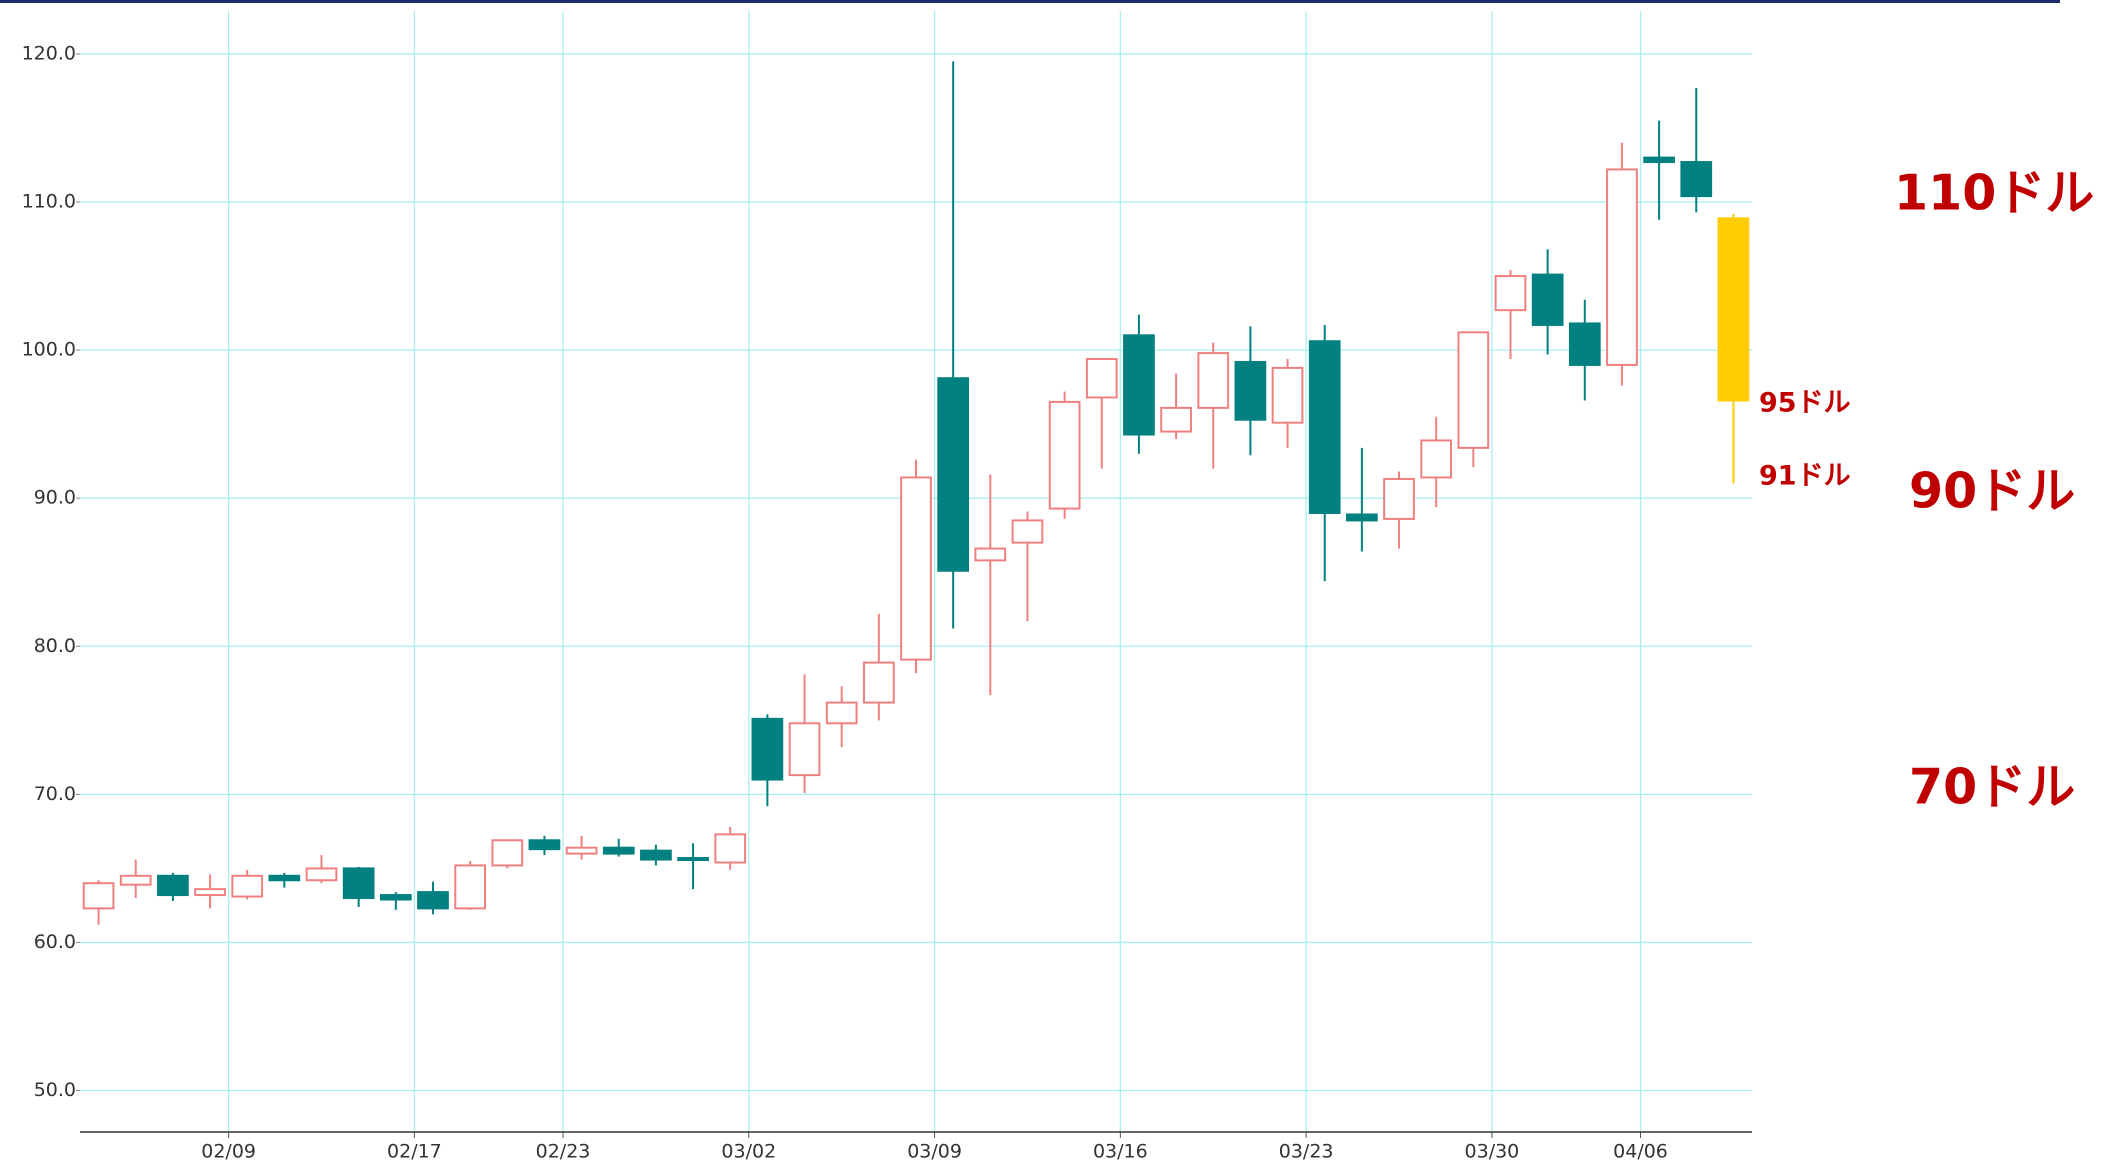 Image resolution: width=2118 pixels, height=1168 pixels. What do you see at coordinates (49, 350) in the screenshot?
I see `y-tick-label: 100.0` at bounding box center [49, 350].